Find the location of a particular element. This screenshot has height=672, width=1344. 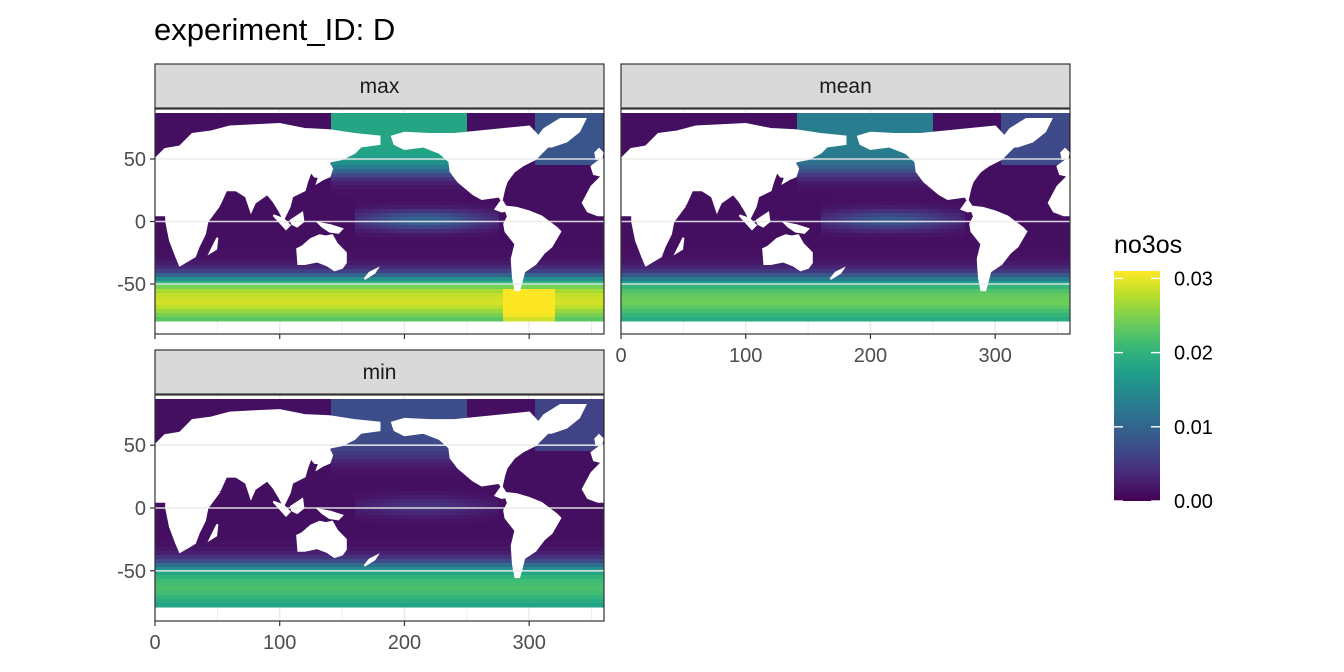

legend-tick-label: 0.00 is located at coordinates (1193, 502).